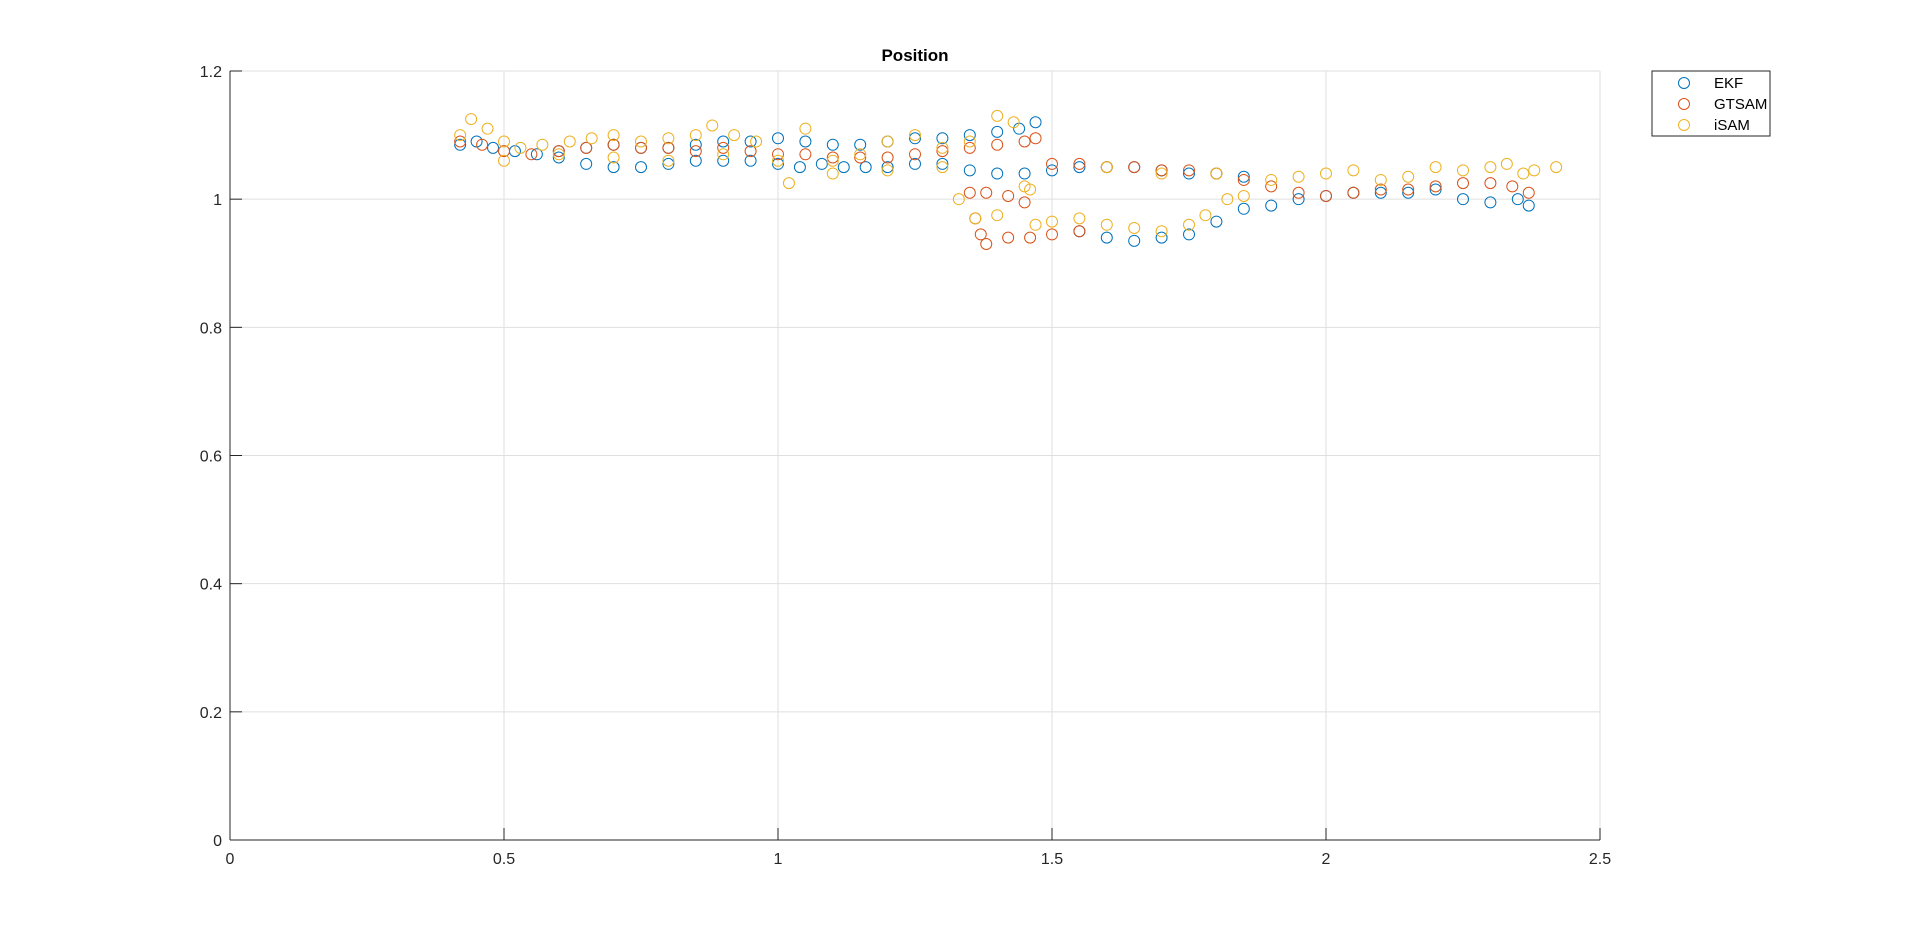 This screenshot has height=936, width=1920. I want to click on y-tick-label: 1.2, so click(211, 72).